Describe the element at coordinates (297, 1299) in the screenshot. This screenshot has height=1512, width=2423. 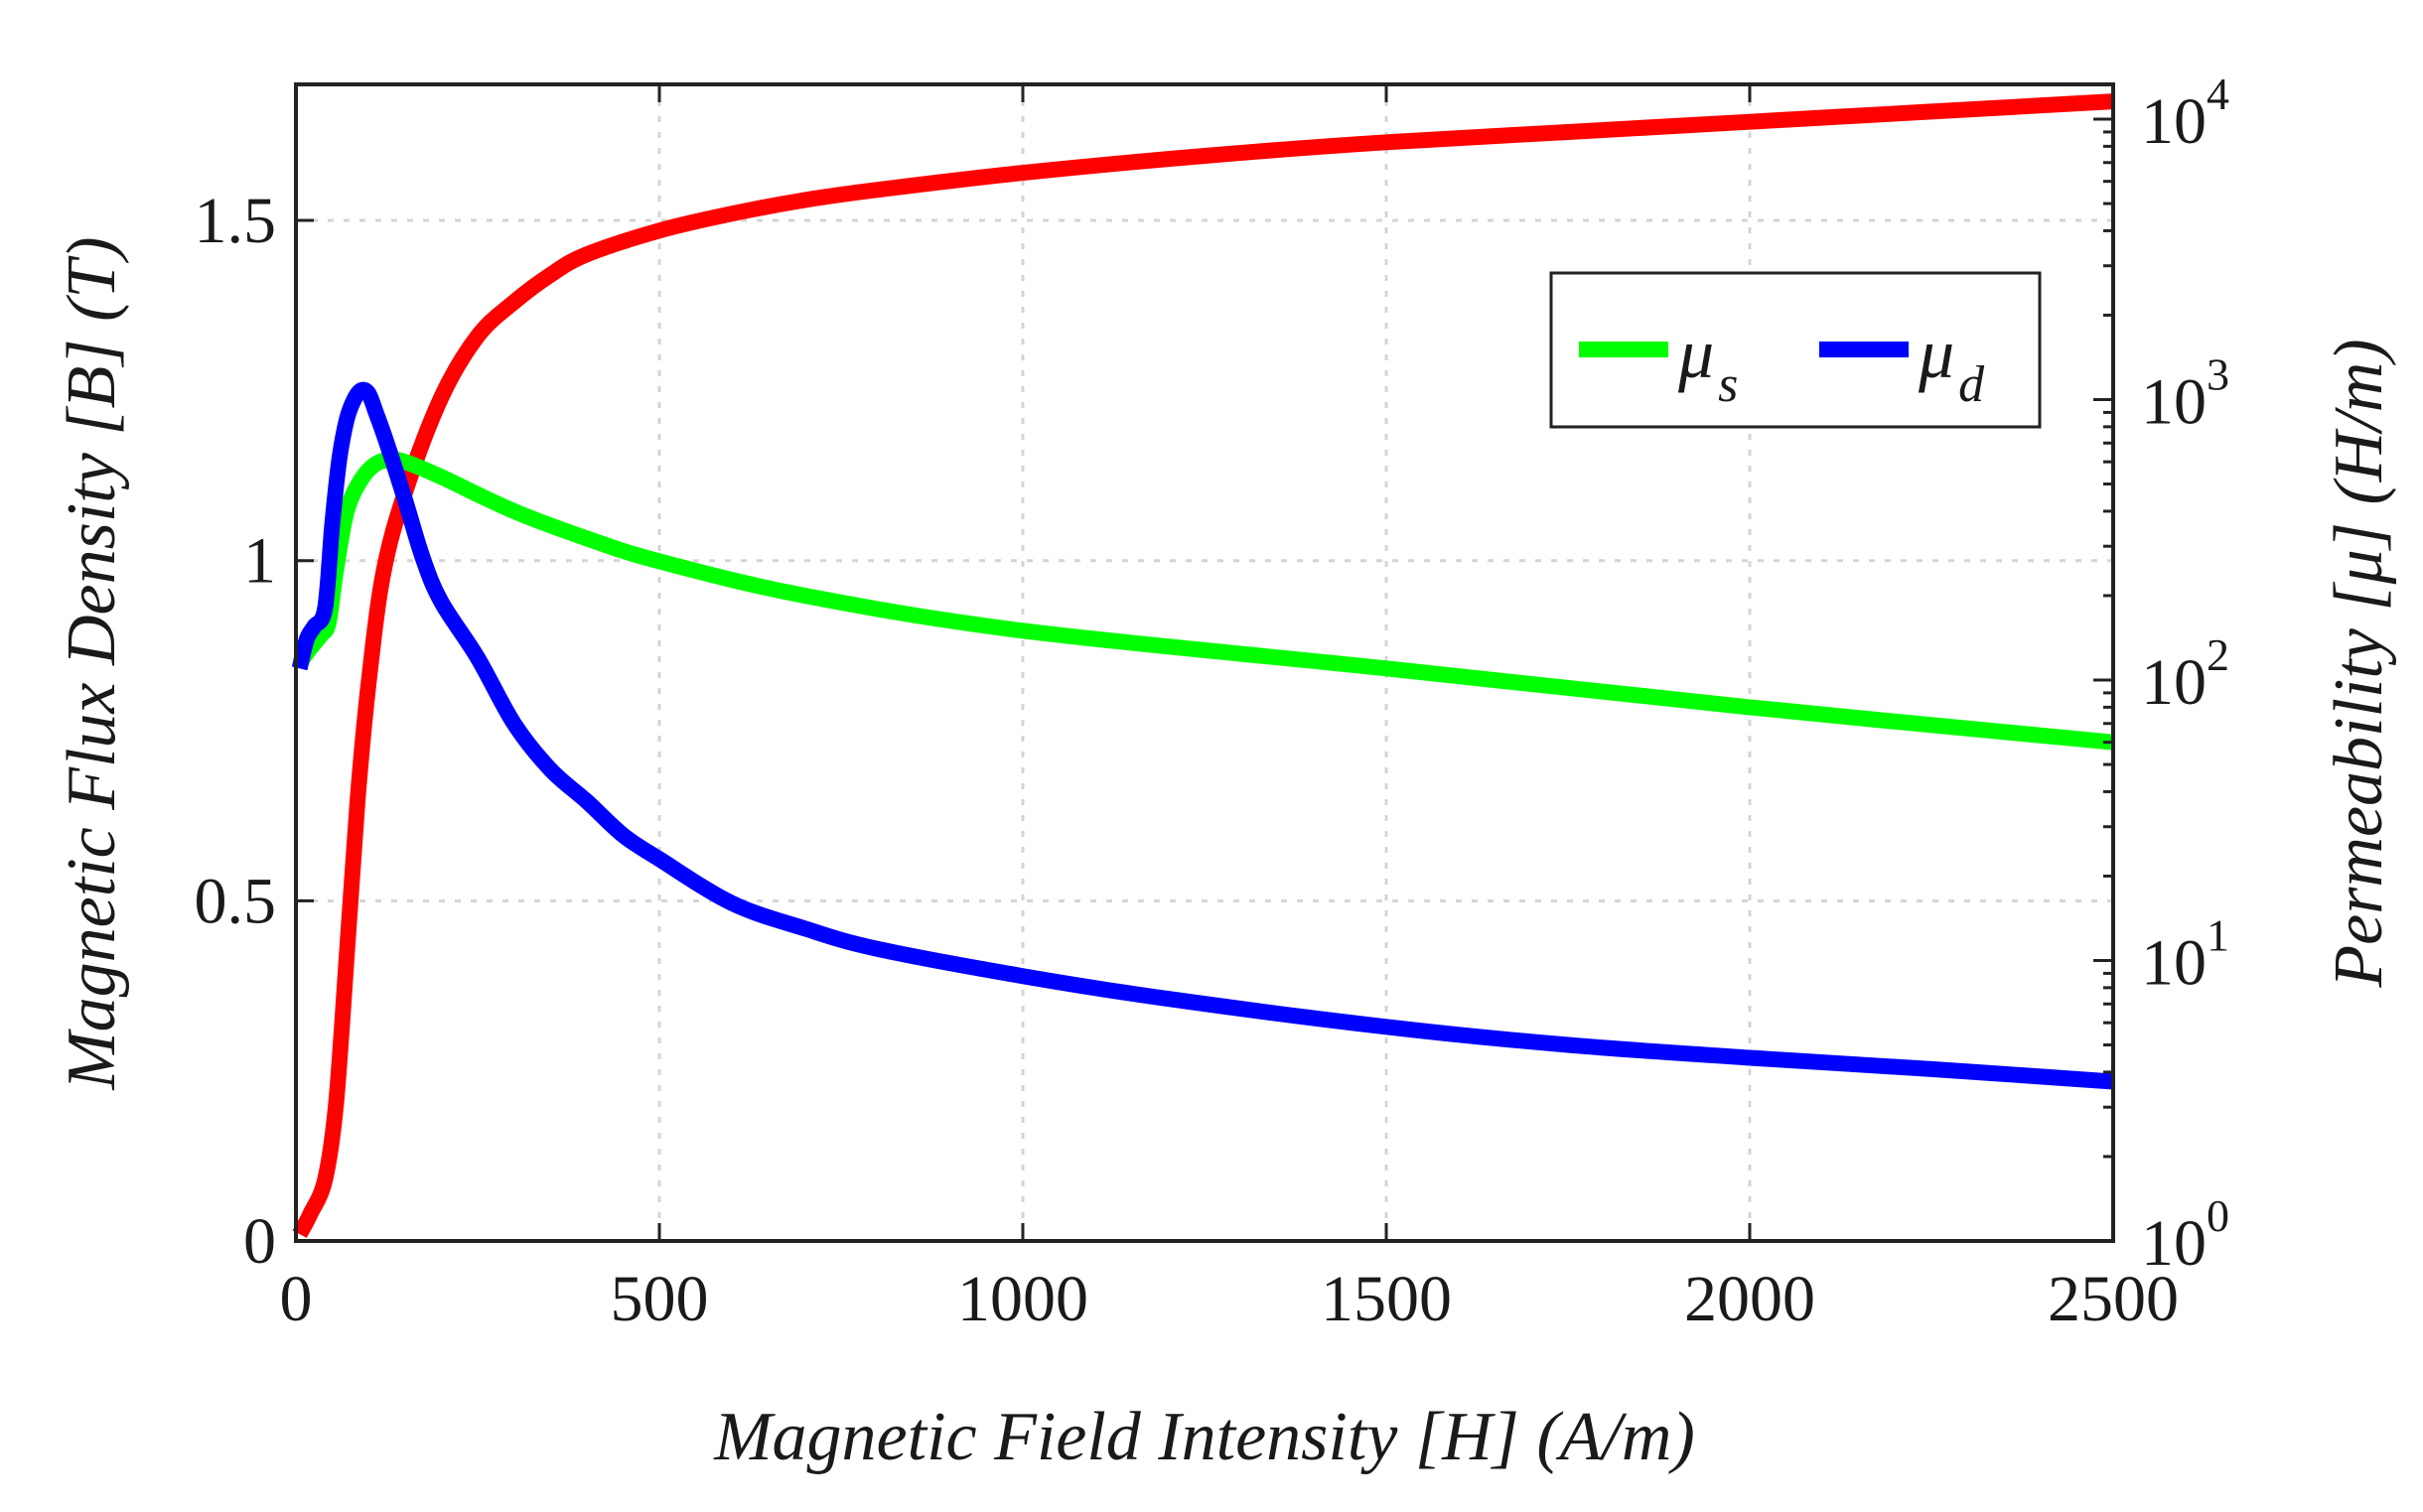
I see `x-tick-label: 0` at that location.